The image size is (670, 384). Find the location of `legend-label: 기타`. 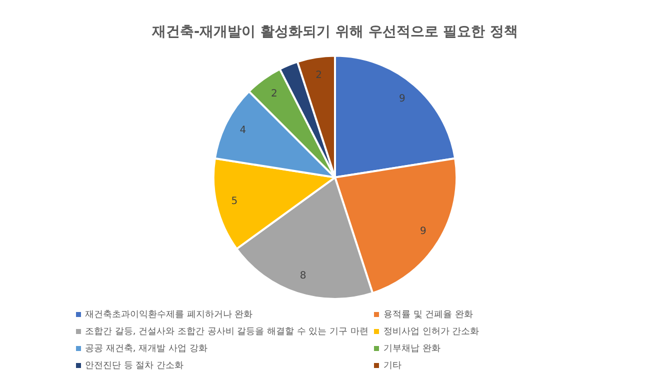

legend-label: 기타 is located at coordinates (392, 366).